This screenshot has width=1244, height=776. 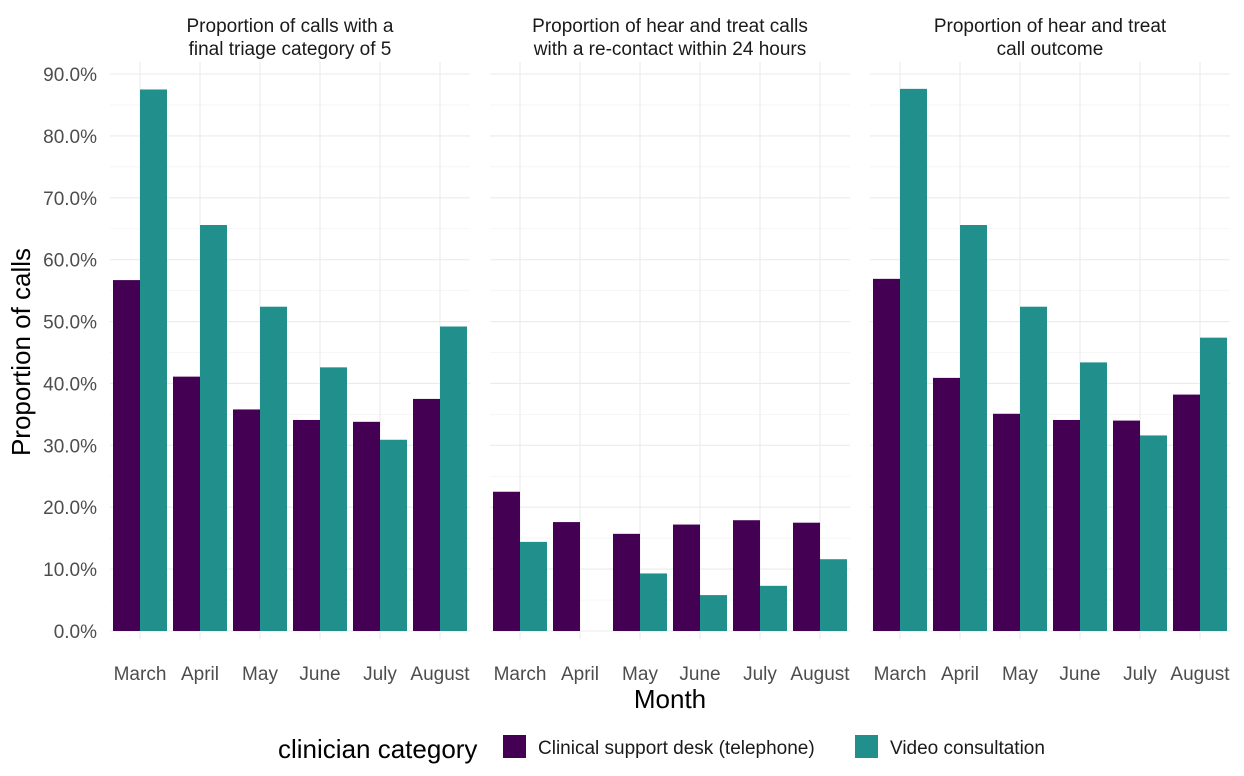 What do you see at coordinates (290, 49) in the screenshot?
I see `facet-title: final triage category of 5` at bounding box center [290, 49].